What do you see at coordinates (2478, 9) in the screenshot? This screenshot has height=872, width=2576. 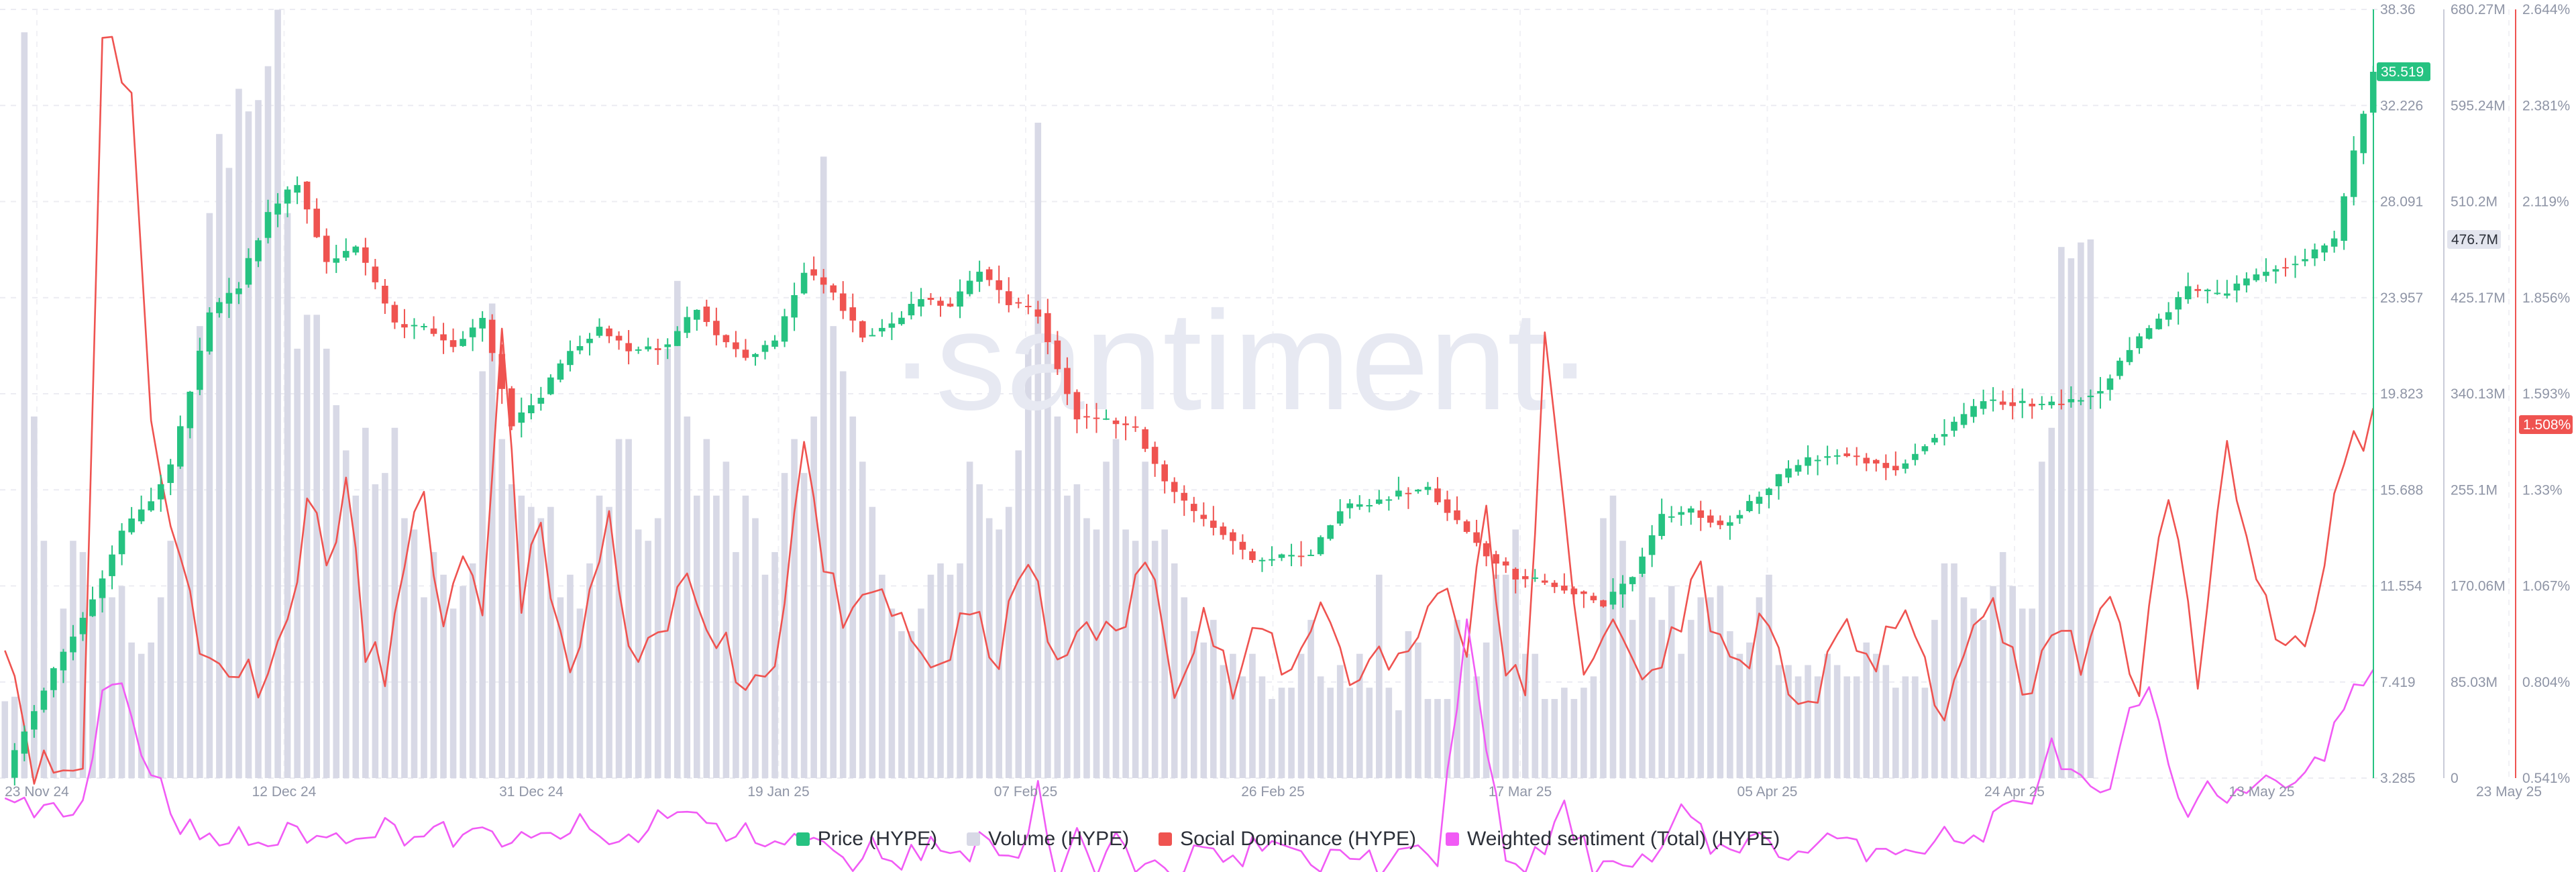 I see `axis-tick-volume: 680.27M` at bounding box center [2478, 9].